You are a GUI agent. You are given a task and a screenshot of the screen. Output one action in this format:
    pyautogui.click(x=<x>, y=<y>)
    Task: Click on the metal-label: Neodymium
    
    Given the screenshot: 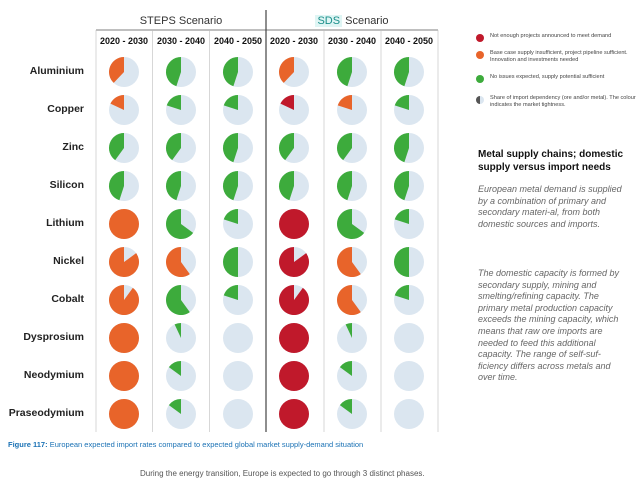 What is the action you would take?
    pyautogui.click(x=53, y=375)
    